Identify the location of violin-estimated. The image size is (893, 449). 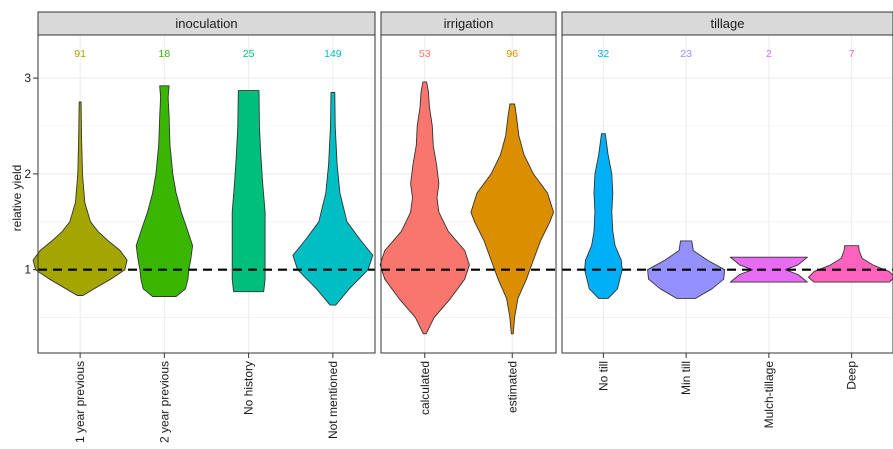
(512, 219).